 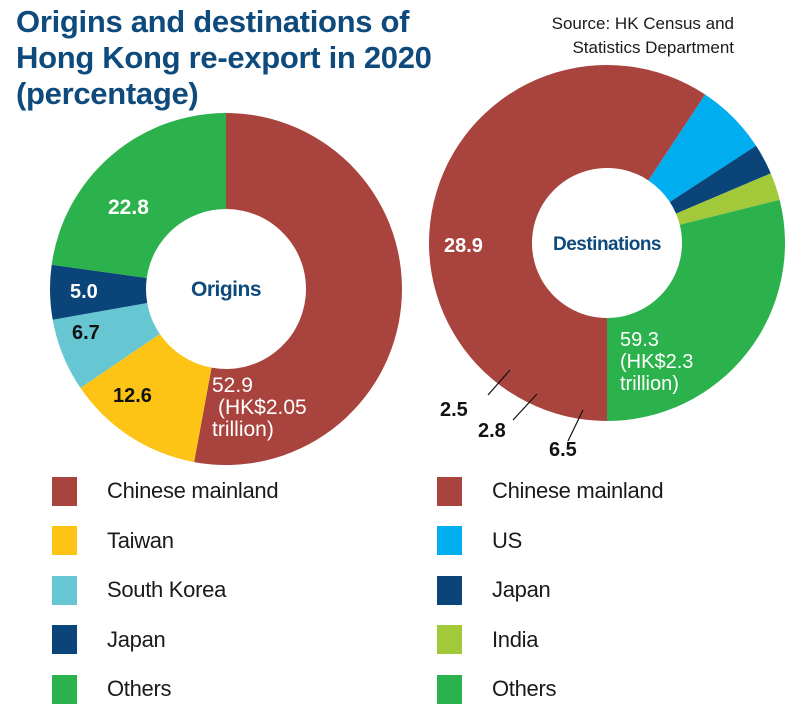 What do you see at coordinates (107, 93) in the screenshot?
I see `title-line: (percentage)` at bounding box center [107, 93].